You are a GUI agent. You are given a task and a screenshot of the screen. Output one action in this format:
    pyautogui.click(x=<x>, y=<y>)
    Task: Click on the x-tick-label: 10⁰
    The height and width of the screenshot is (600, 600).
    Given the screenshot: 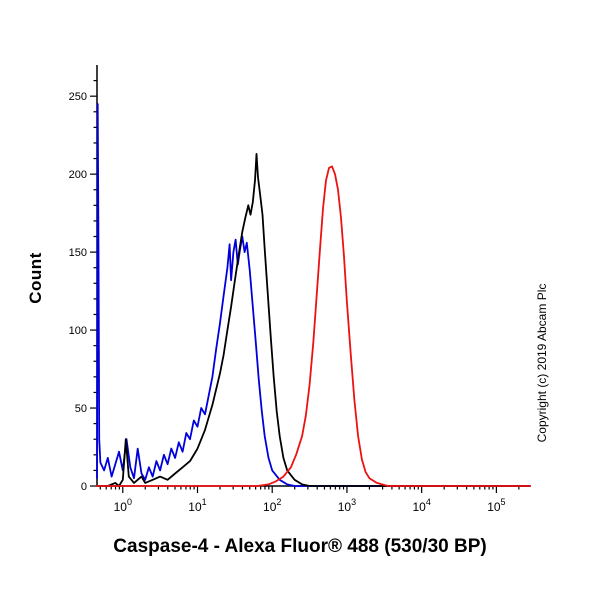 What is the action you would take?
    pyautogui.click(x=123, y=505)
    